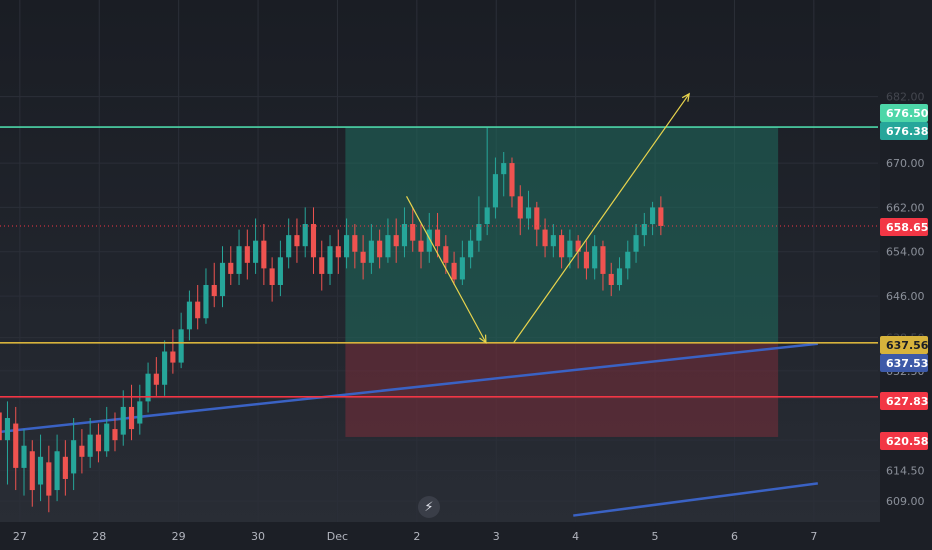 This screenshot has width=932, height=550. What do you see at coordinates (905, 252) in the screenshot?
I see `y-tick-label: 654.00` at bounding box center [905, 252].